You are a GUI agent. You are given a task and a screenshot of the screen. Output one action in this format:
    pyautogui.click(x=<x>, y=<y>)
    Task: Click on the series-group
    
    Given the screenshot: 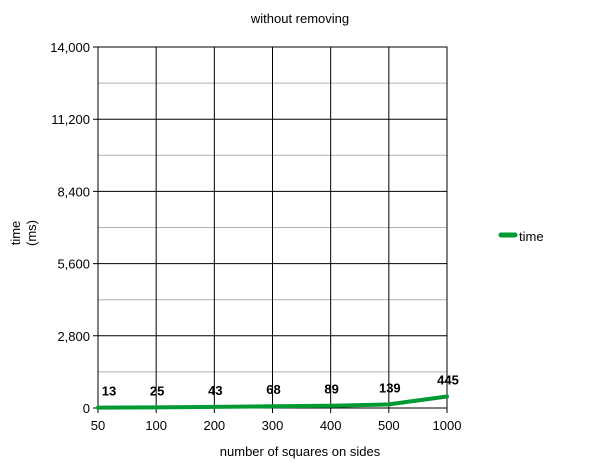 What is the action you would take?
    pyautogui.click(x=272, y=402)
    